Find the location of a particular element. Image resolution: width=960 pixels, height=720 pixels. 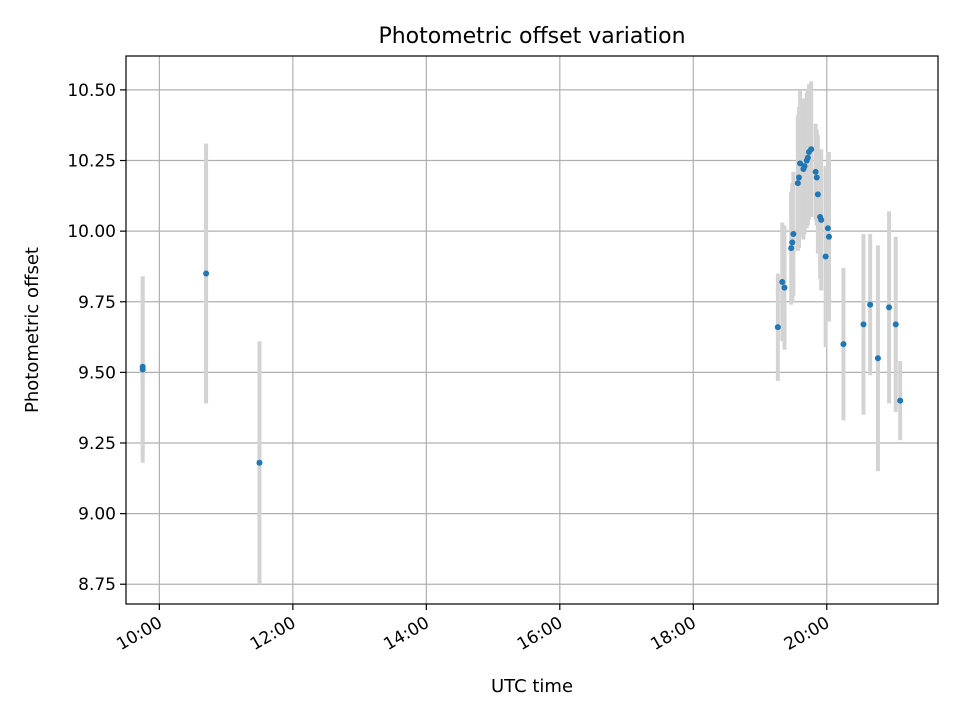

chart-title: Photometric offset variation is located at coordinates (531, 36).